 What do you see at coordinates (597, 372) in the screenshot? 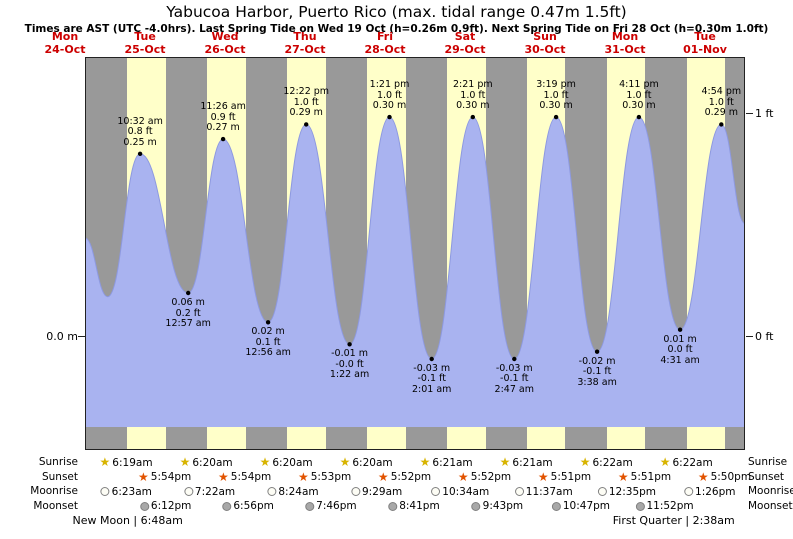
I see `low-tide-annotation: -0.02 m -0.1 ft 3:38 am` at bounding box center [597, 372].